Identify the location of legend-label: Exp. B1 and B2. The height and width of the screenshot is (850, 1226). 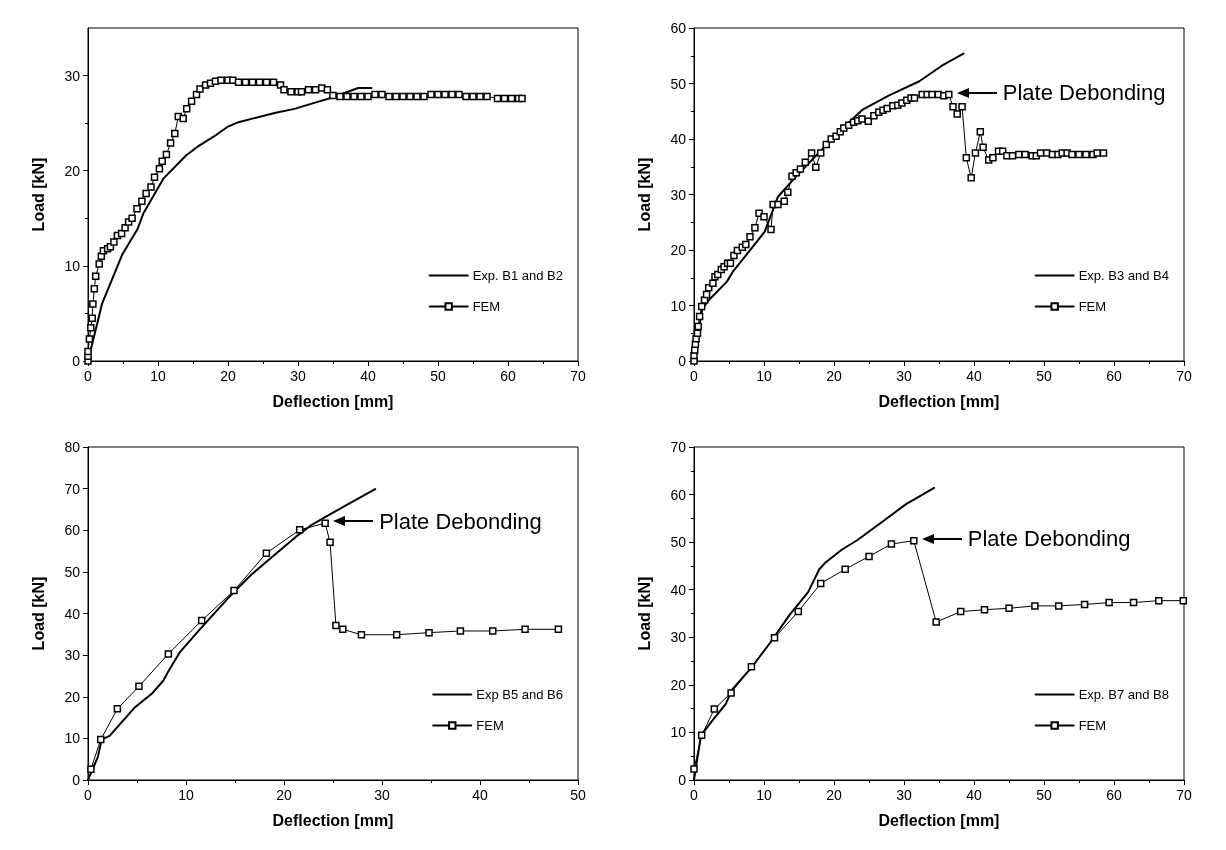
(517, 275).